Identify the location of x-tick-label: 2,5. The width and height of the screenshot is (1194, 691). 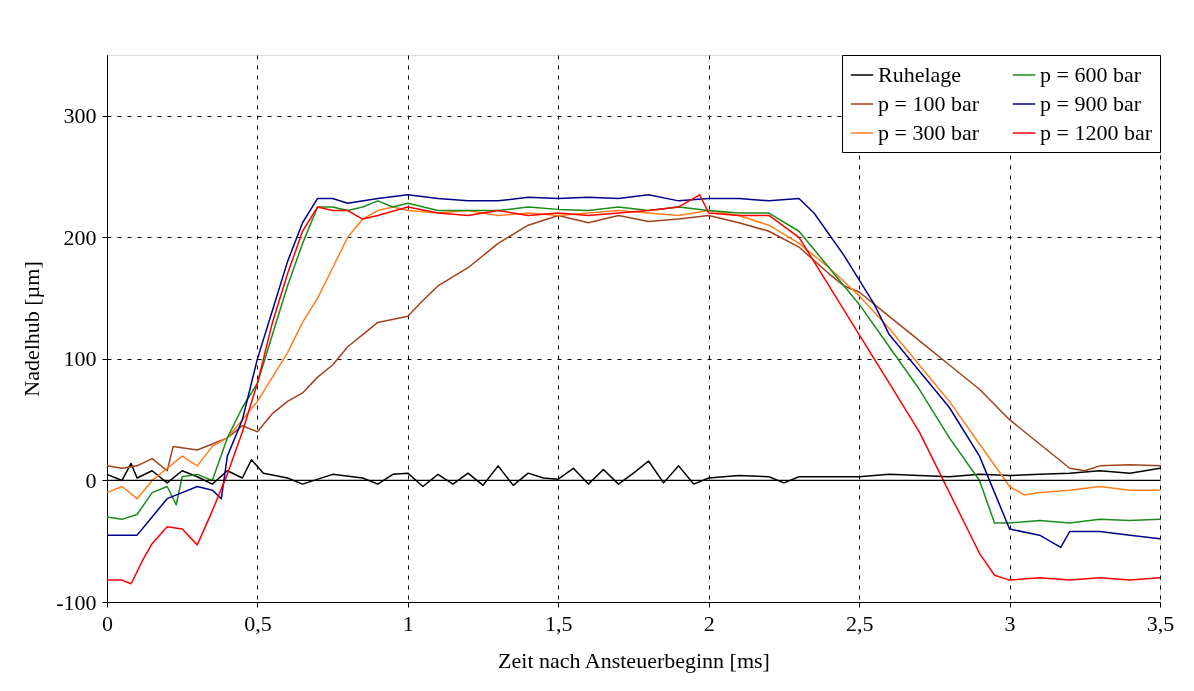
(859, 623).